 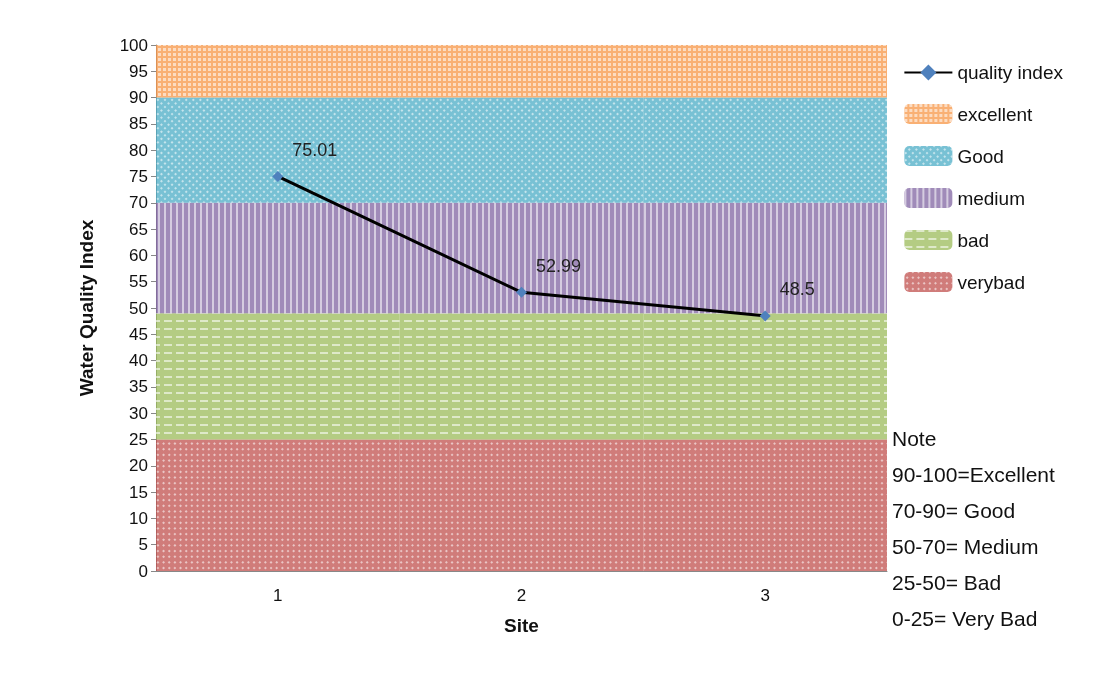 What do you see at coordinates (138, 466) in the screenshot?
I see `y-tick-label: 20` at bounding box center [138, 466].